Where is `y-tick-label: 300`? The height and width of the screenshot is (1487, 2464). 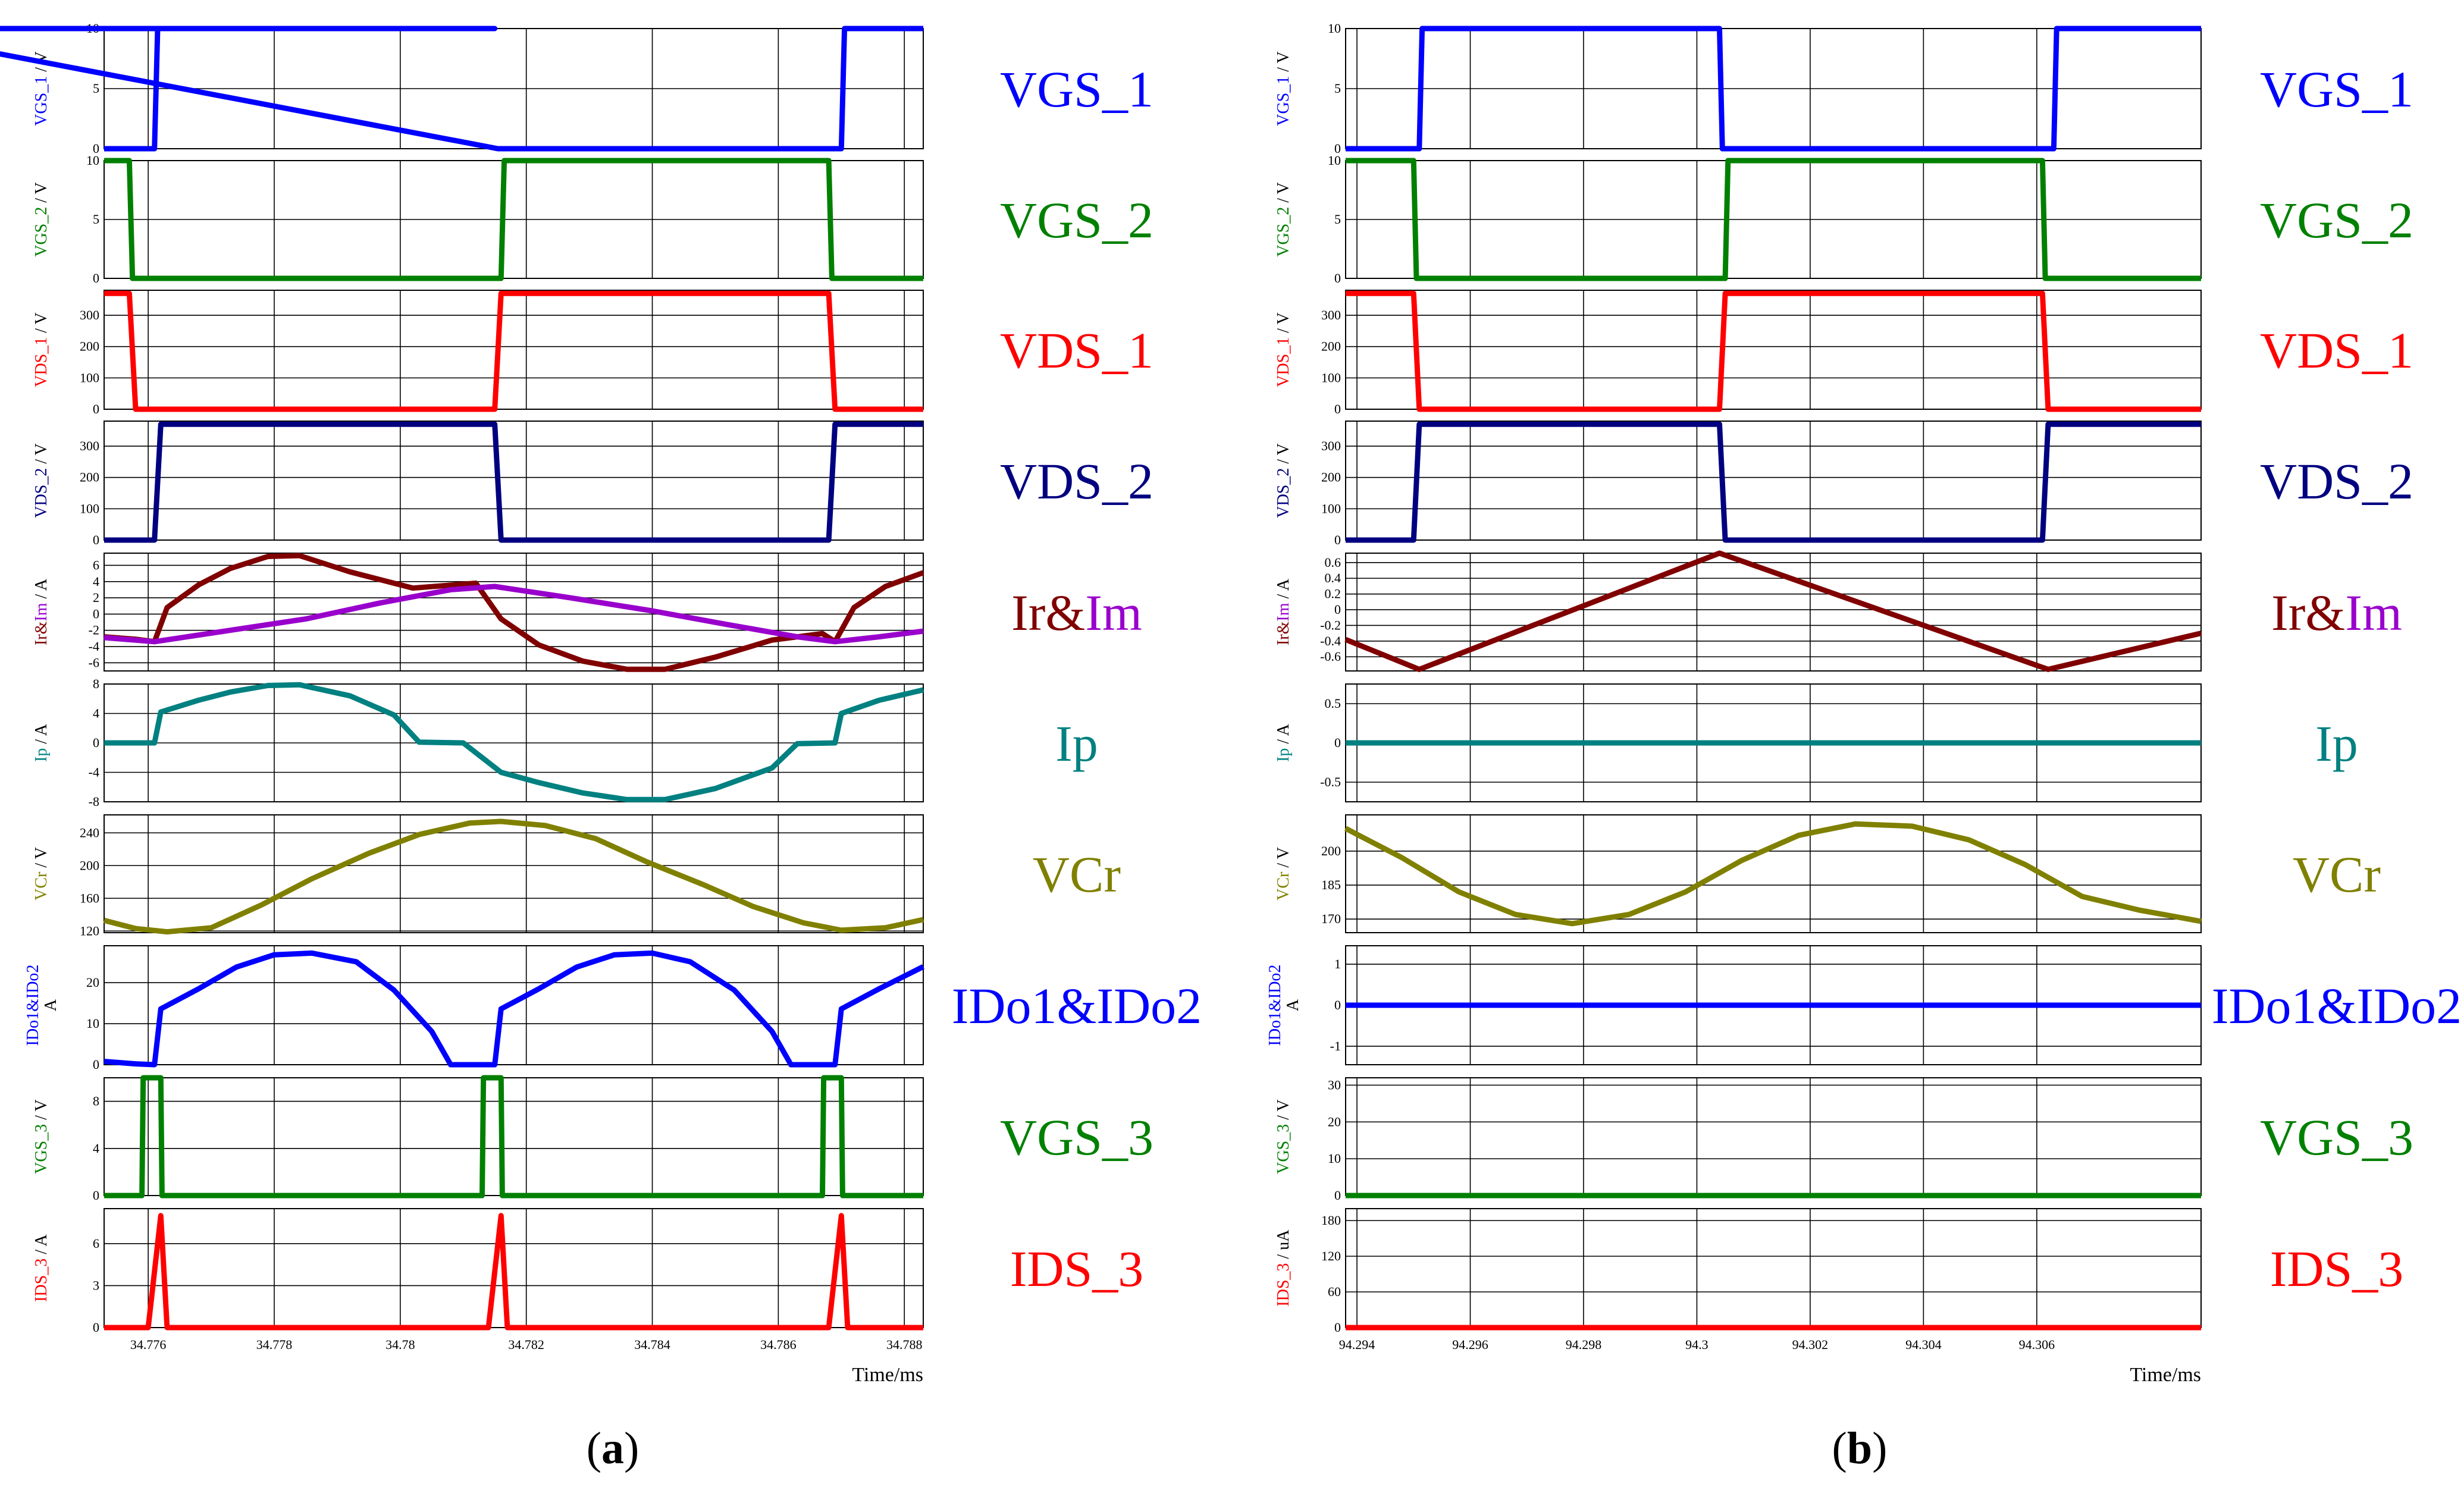
y-tick-label: 300 is located at coordinates (89, 315).